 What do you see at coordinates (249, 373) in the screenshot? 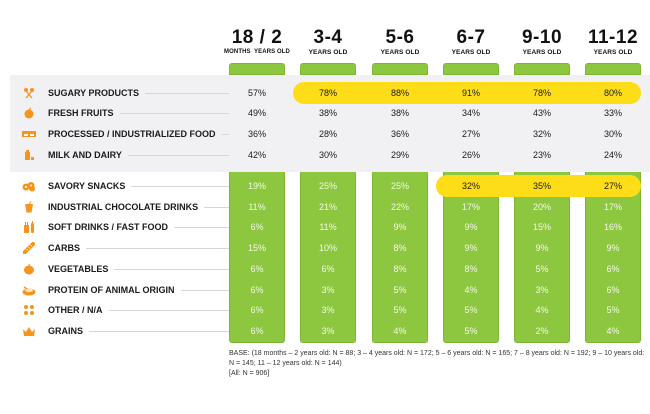
I see `footnote-line-2: [All: N = 906]` at bounding box center [249, 373].